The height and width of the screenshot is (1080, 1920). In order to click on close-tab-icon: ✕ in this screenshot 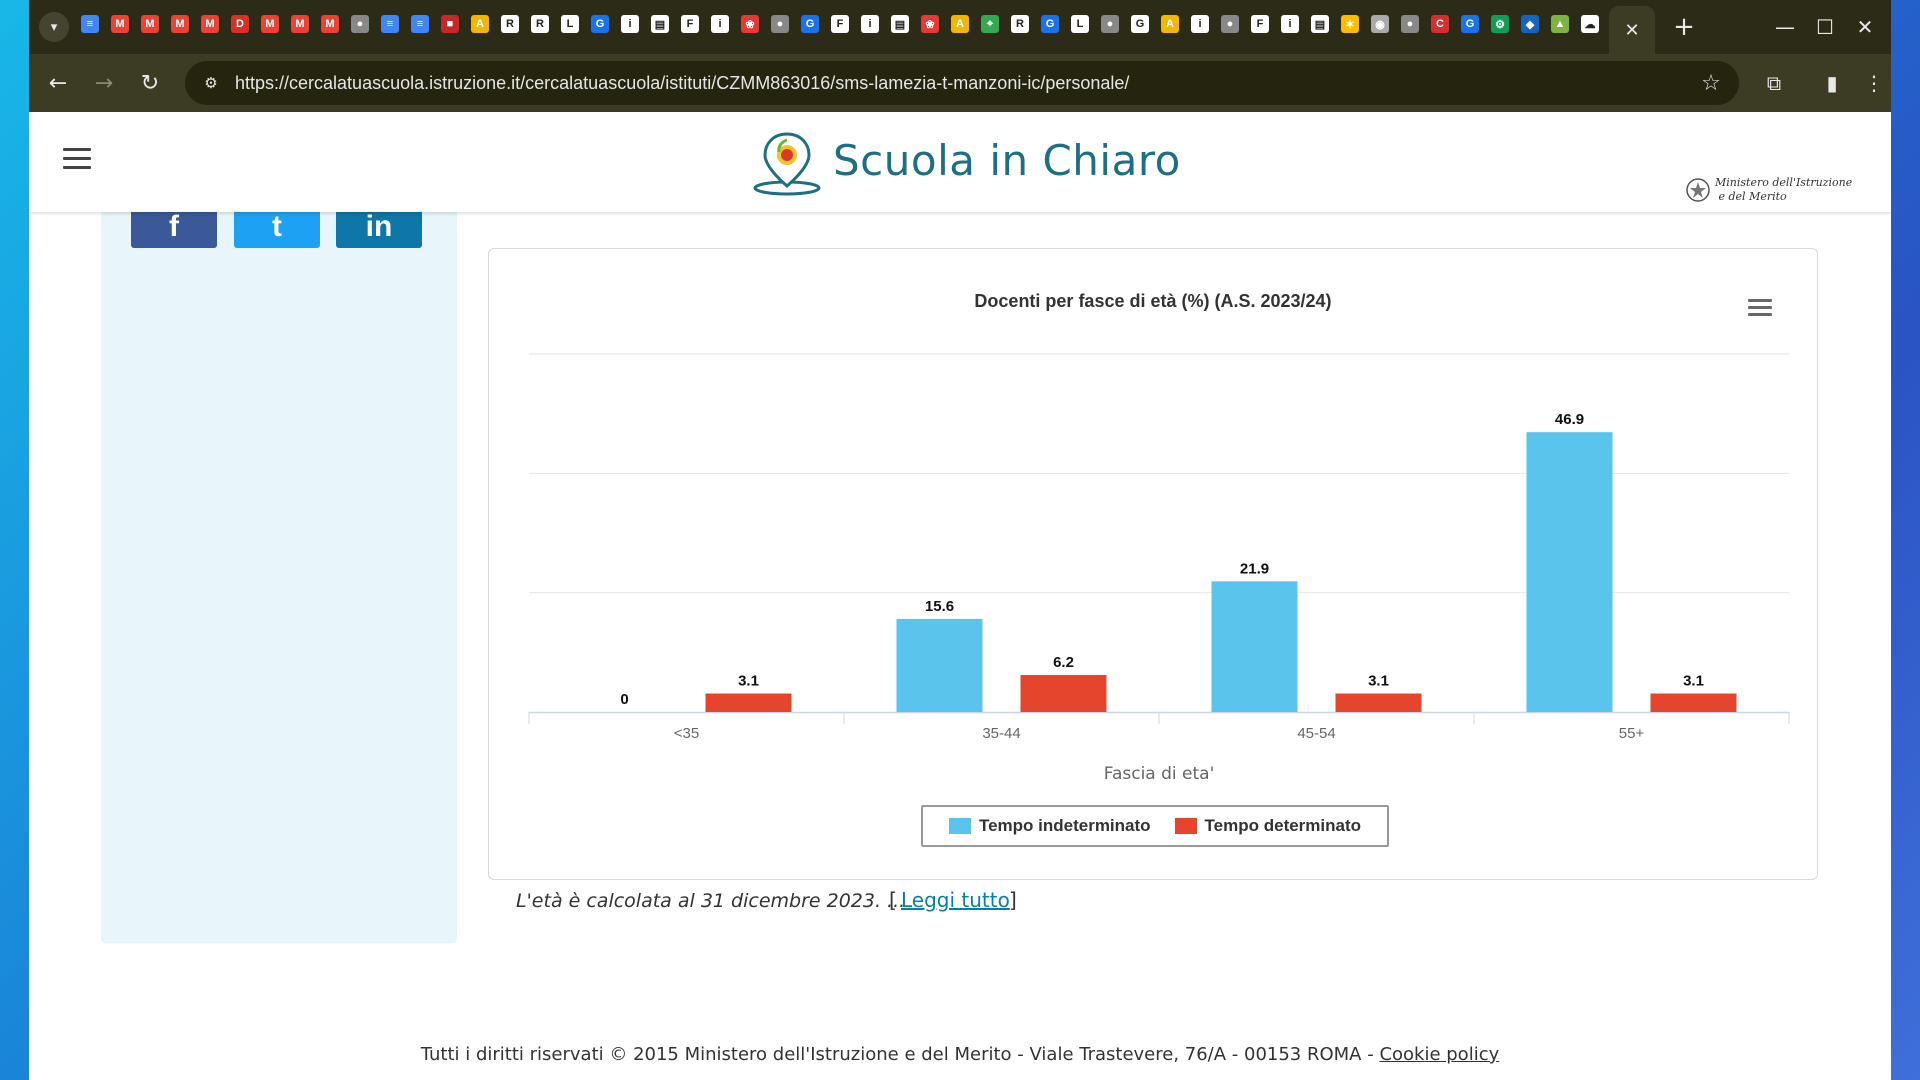, I will do `click(1632, 30)`.